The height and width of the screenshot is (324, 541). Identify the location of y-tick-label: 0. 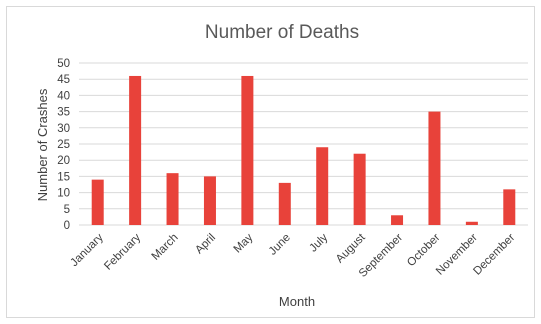
(67, 226).